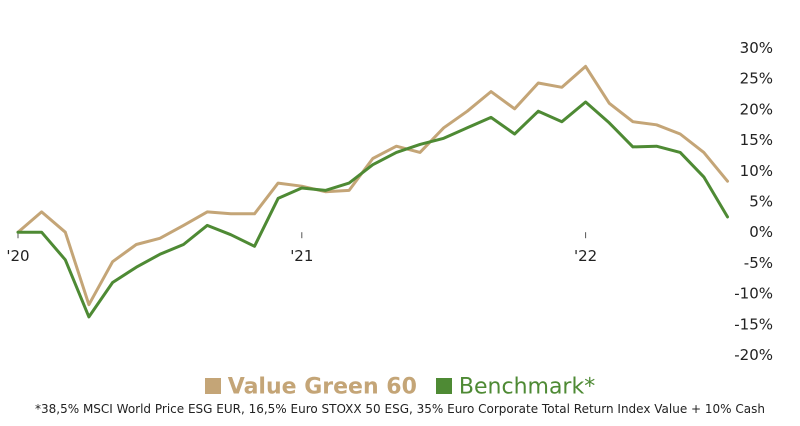 Image resolution: width=800 pixels, height=426 pixels. What do you see at coordinates (756, 79) in the screenshot?
I see `y-tick-label: 25%` at bounding box center [756, 79].